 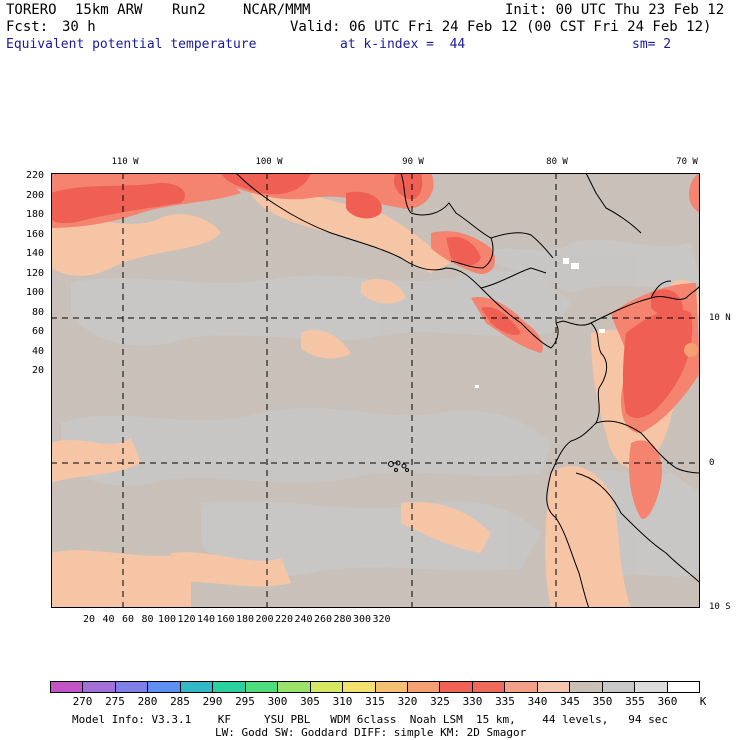 I want to click on x-tick-label: 140, so click(x=206, y=619).